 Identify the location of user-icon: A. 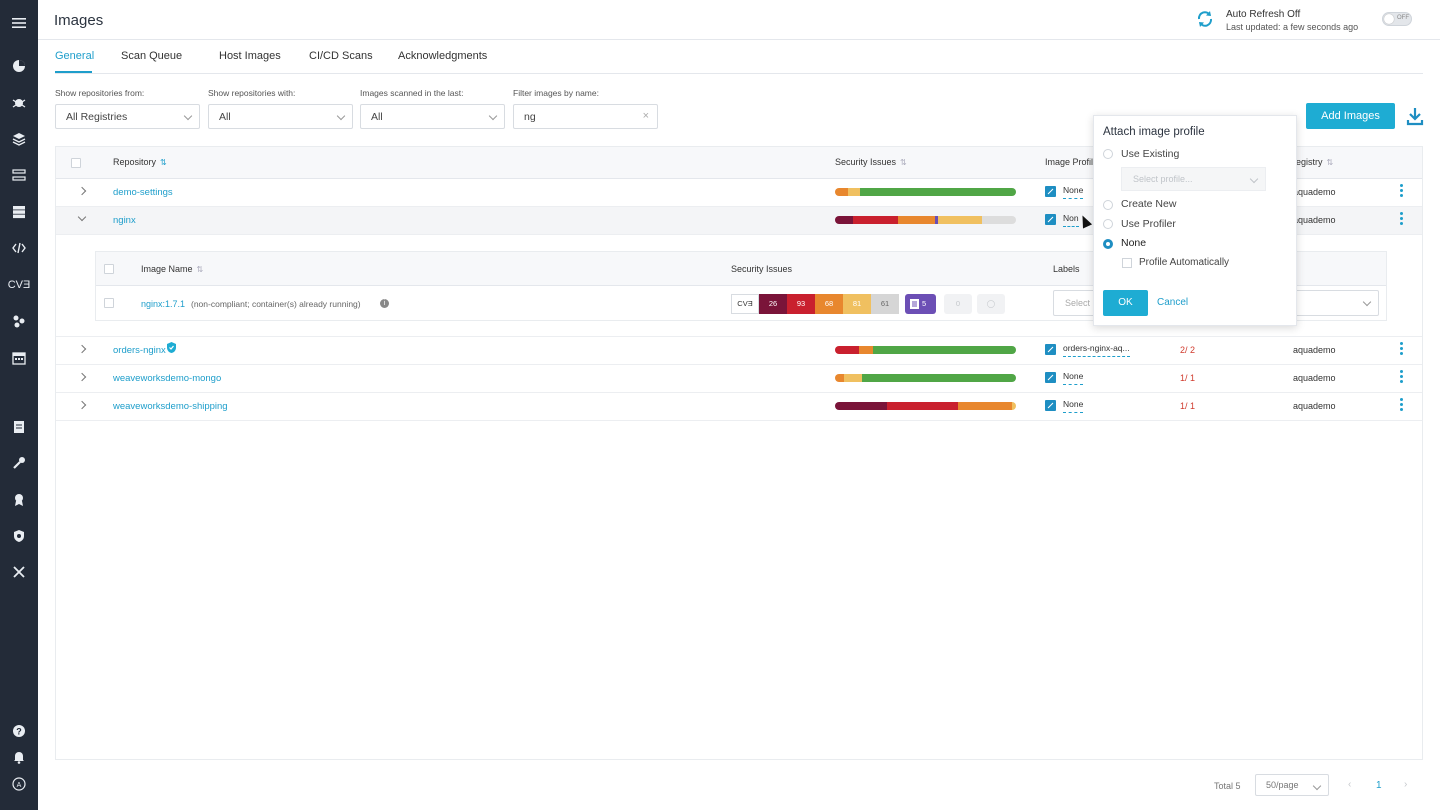
(19, 784).